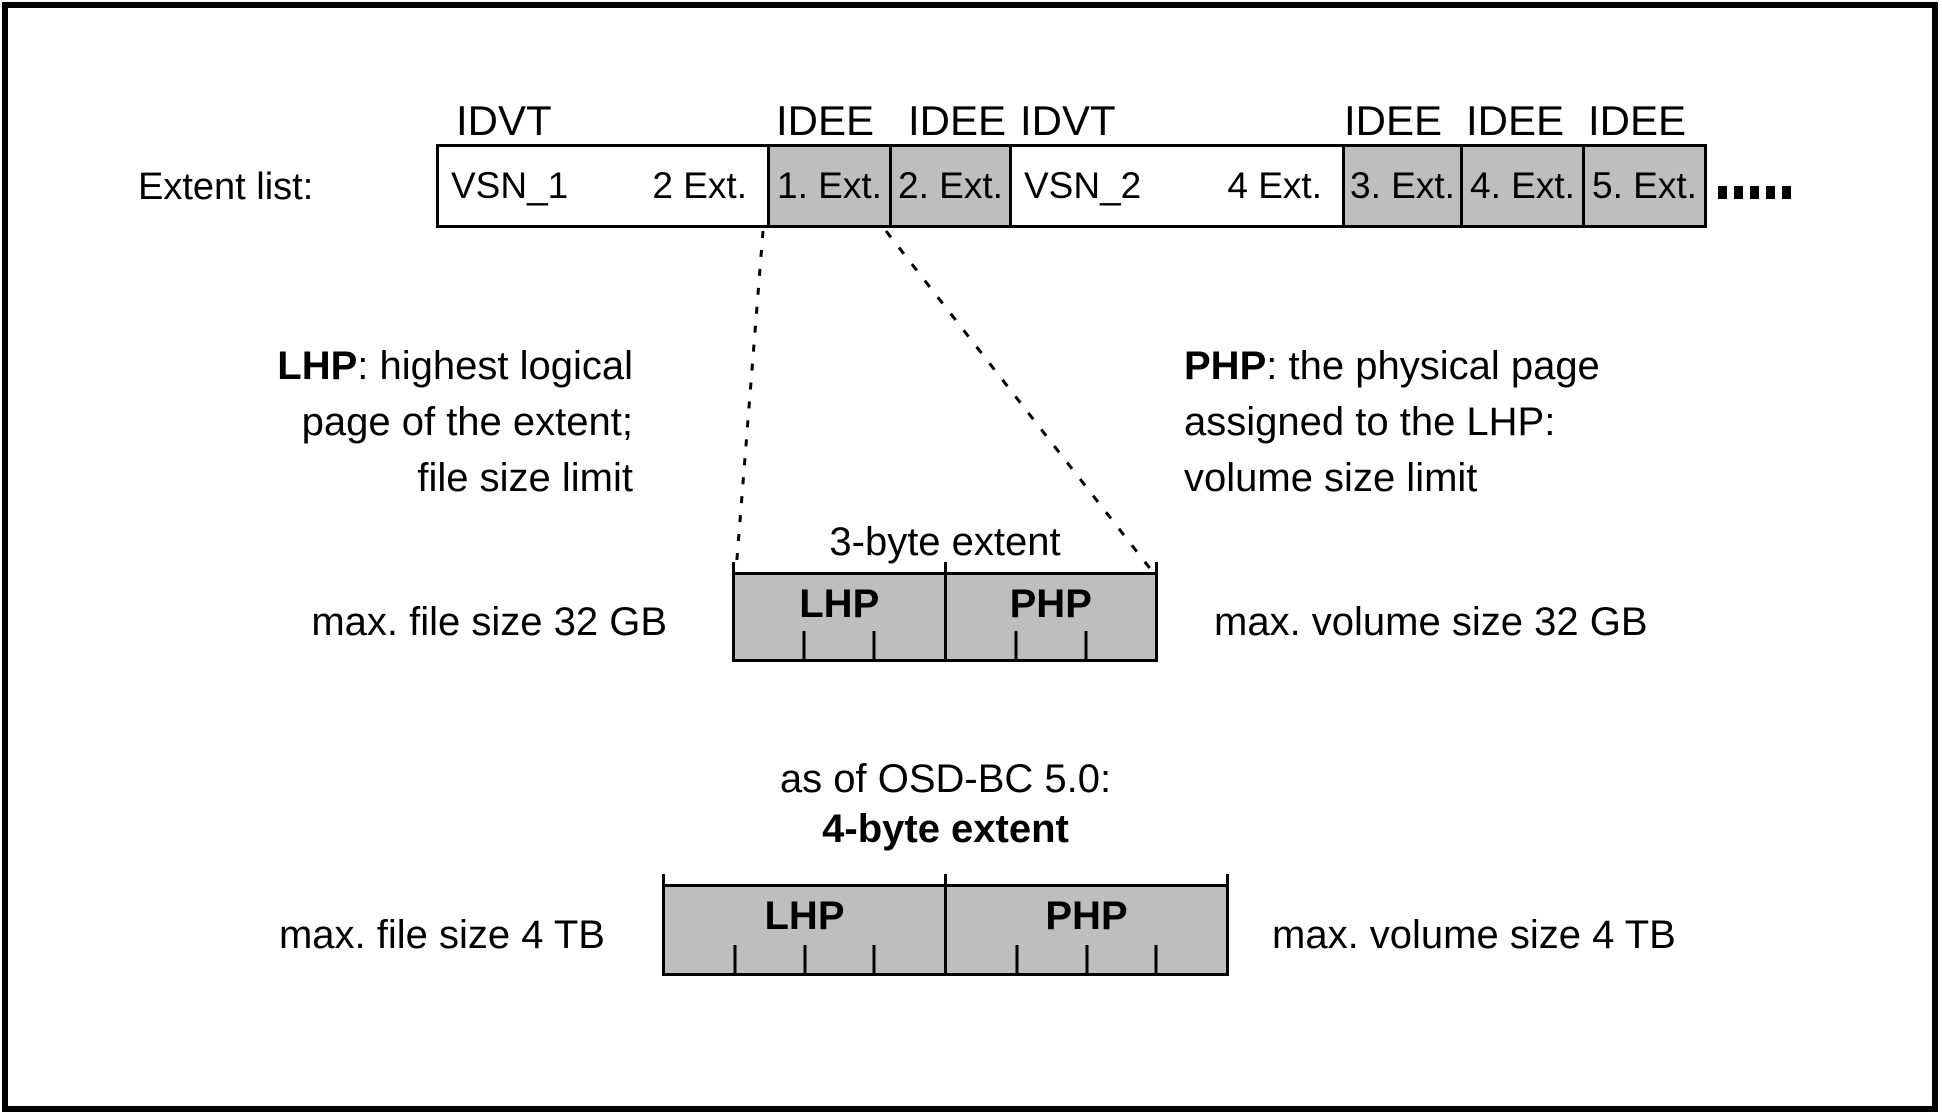 The height and width of the screenshot is (1116, 1942). Describe the element at coordinates (467, 422) in the screenshot. I see `lhp-note-line2: page of the extent;` at that location.